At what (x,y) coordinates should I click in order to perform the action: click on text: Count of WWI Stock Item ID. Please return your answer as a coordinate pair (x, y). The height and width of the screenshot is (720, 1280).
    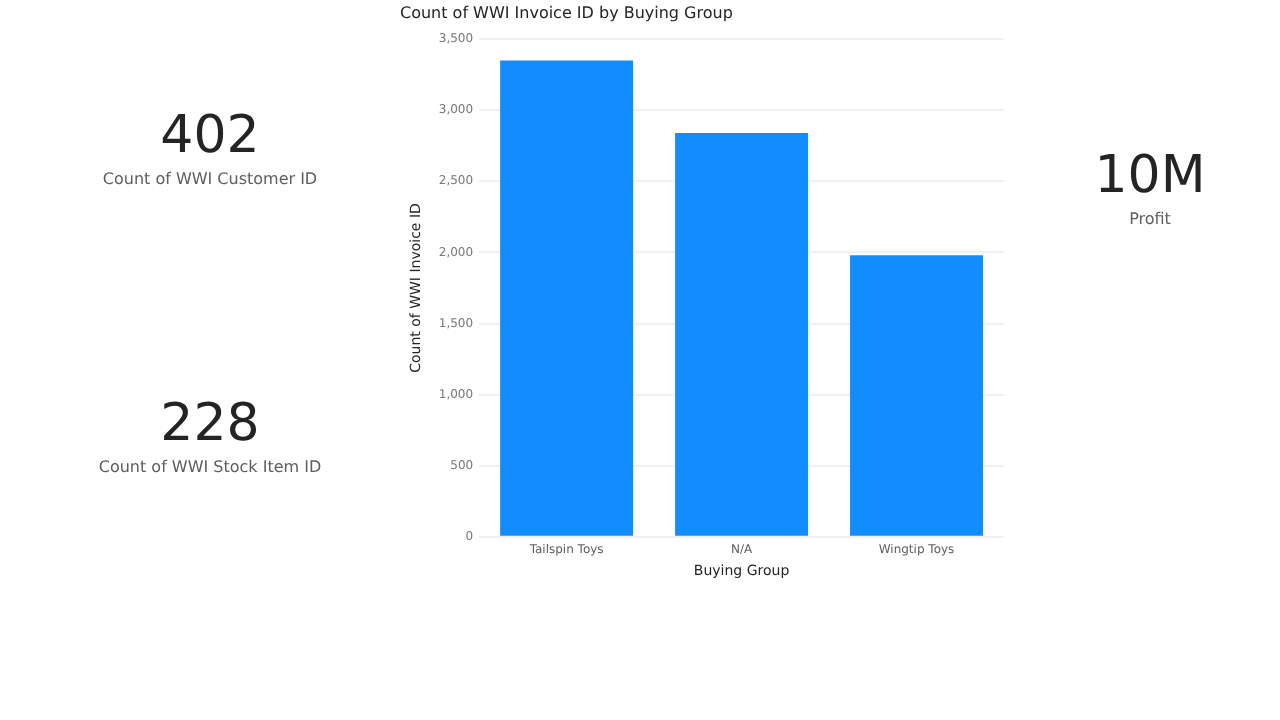
    Looking at the image, I should click on (210, 467).